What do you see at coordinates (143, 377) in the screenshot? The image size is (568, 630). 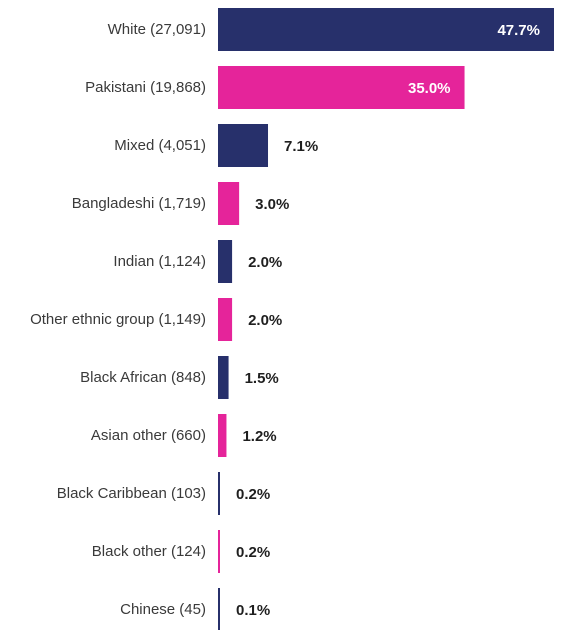 I see `category-label: Black African (848)` at bounding box center [143, 377].